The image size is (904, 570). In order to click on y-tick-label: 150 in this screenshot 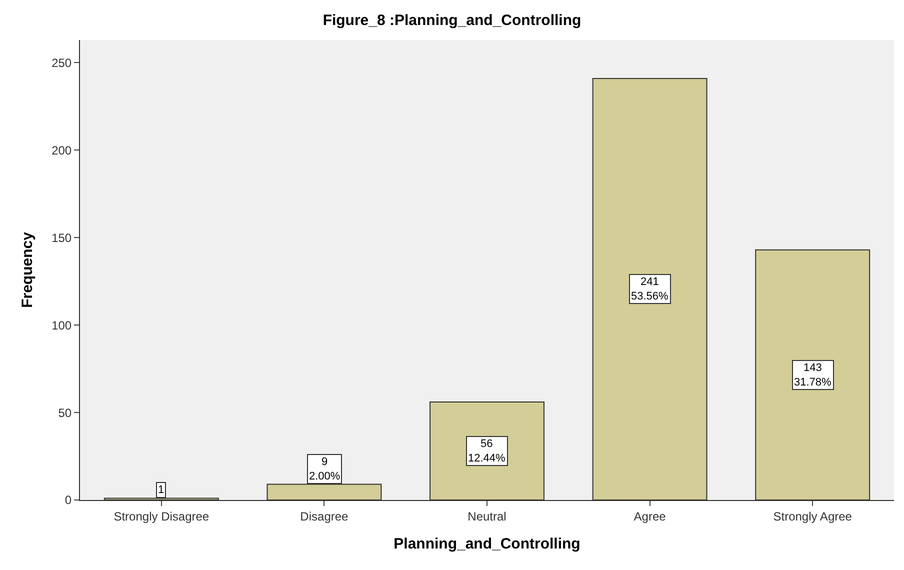, I will do `click(62, 237)`.